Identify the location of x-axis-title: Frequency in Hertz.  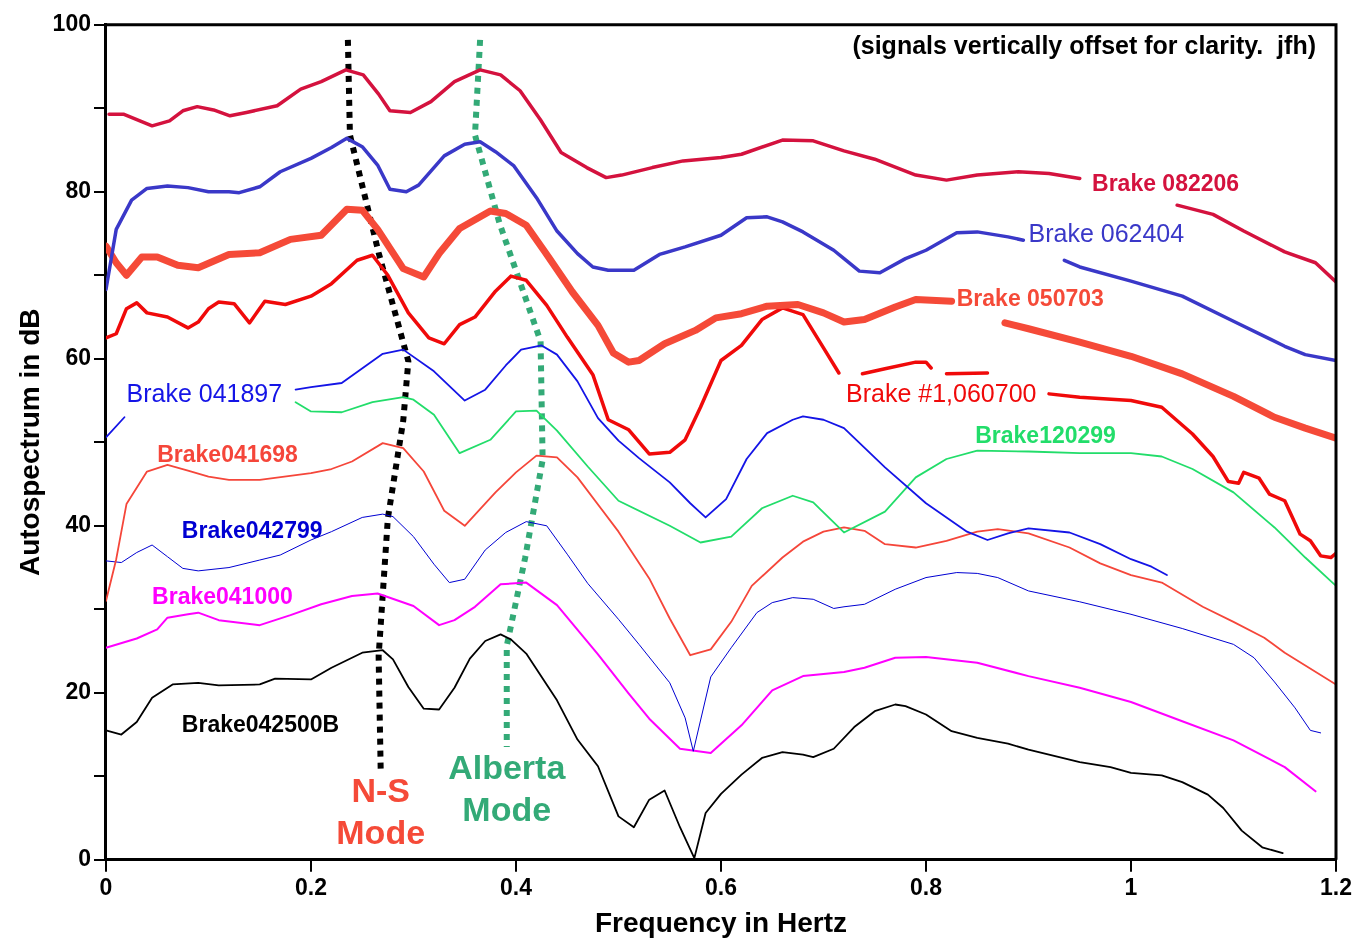
(721, 922).